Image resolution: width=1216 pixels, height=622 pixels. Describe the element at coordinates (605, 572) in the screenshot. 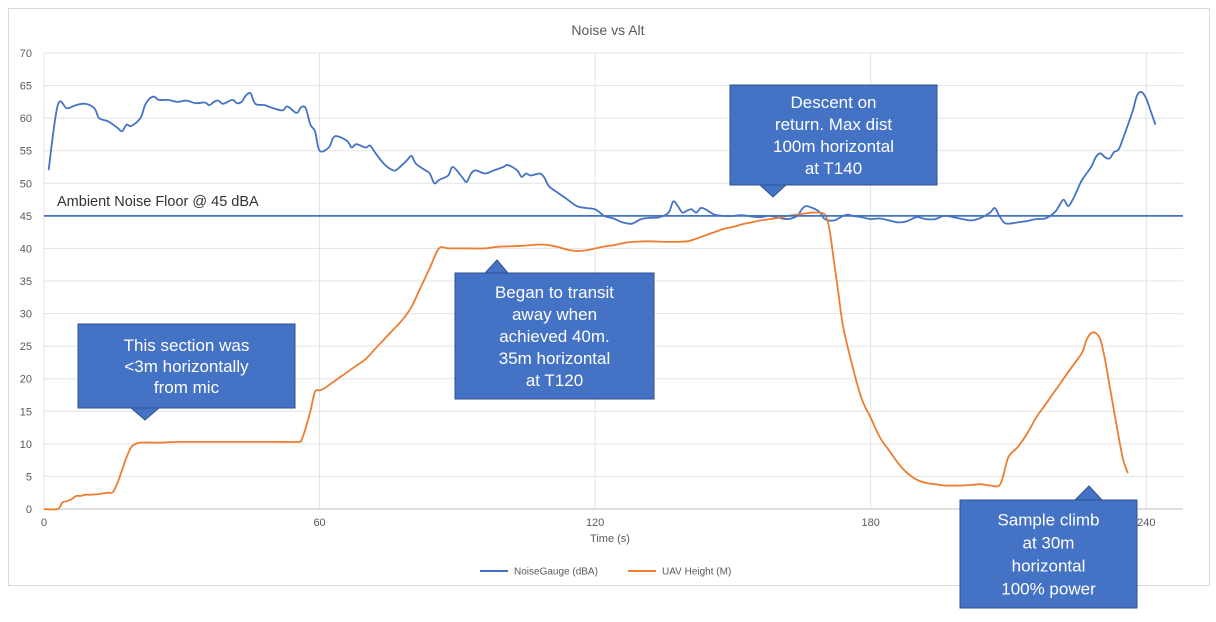

I see `legend: NoiseGauge (dBA) UAV Height (M)` at that location.